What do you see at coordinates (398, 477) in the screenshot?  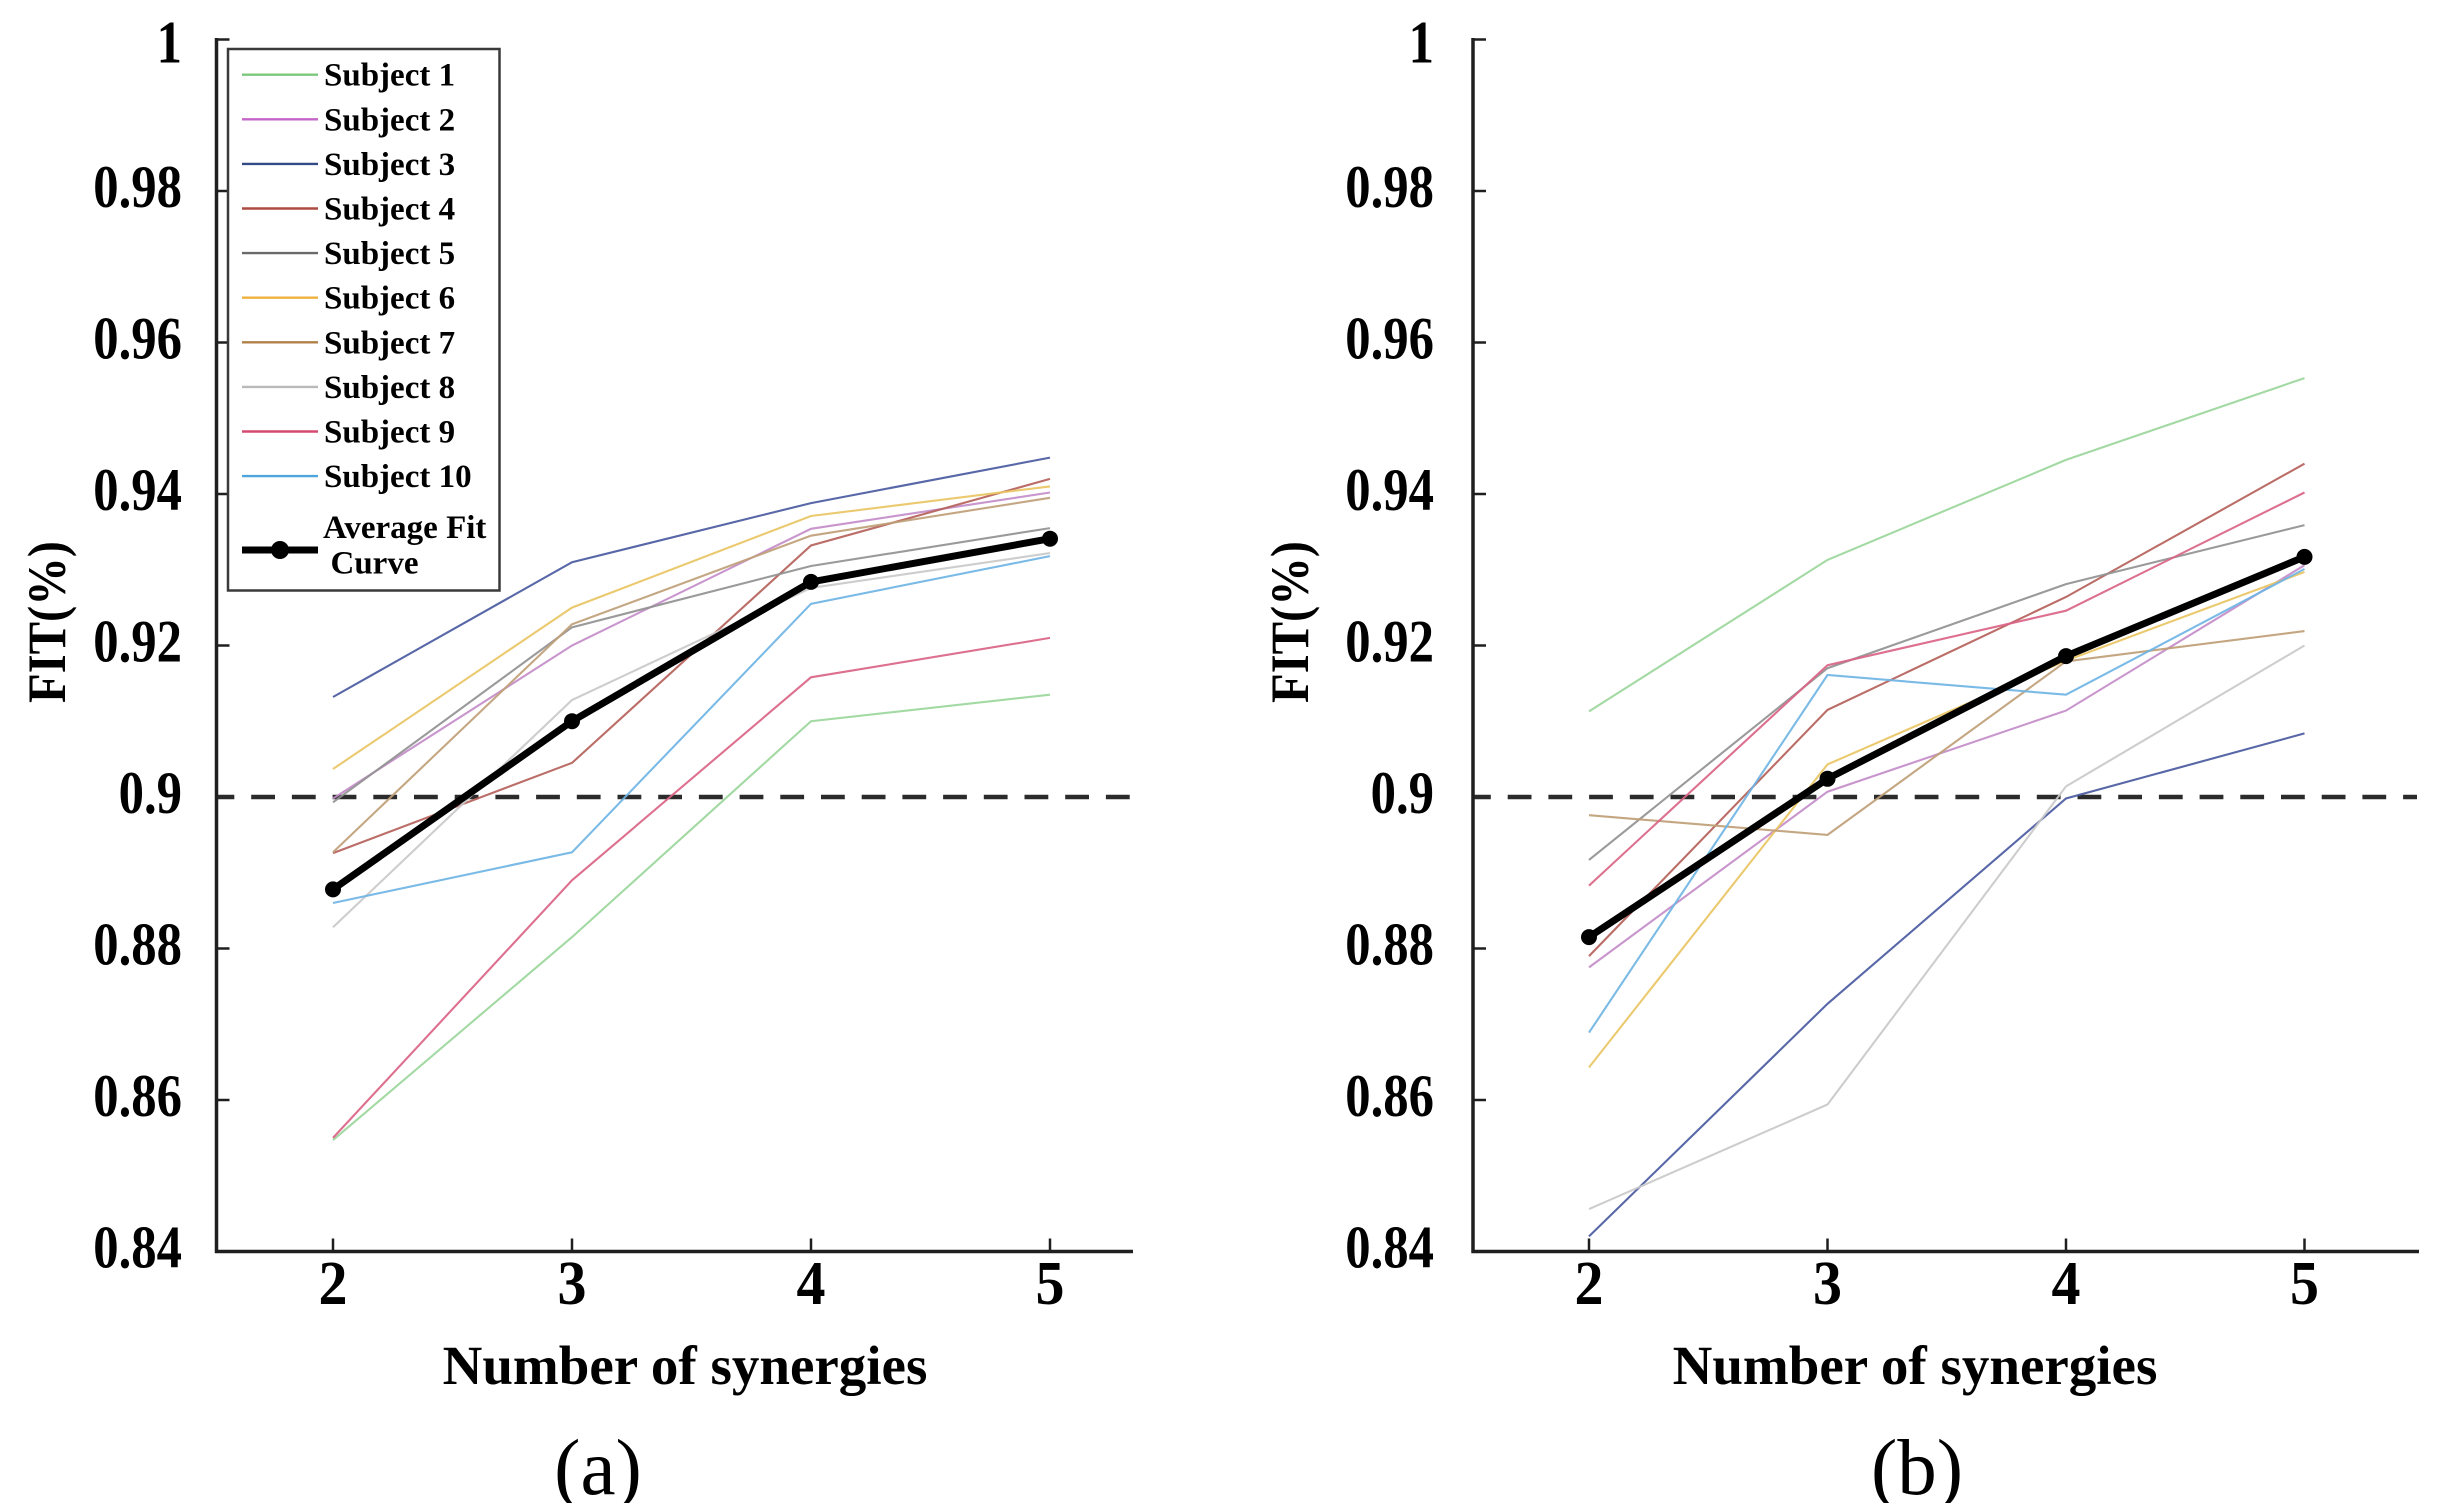 I see `svg-text: Subject 10` at bounding box center [398, 477].